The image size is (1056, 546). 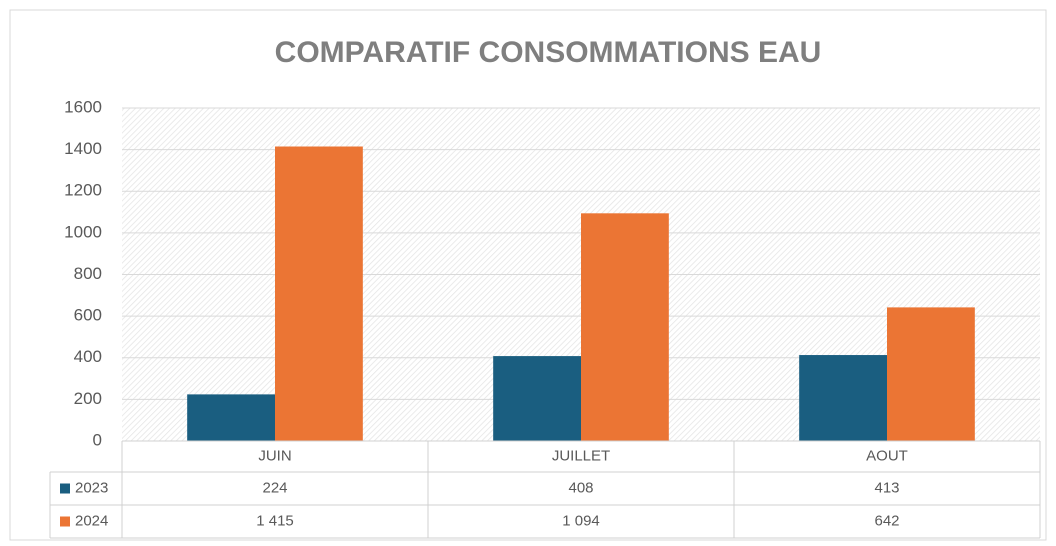 What do you see at coordinates (83, 190) in the screenshot?
I see `y-tick-label: 1200` at bounding box center [83, 190].